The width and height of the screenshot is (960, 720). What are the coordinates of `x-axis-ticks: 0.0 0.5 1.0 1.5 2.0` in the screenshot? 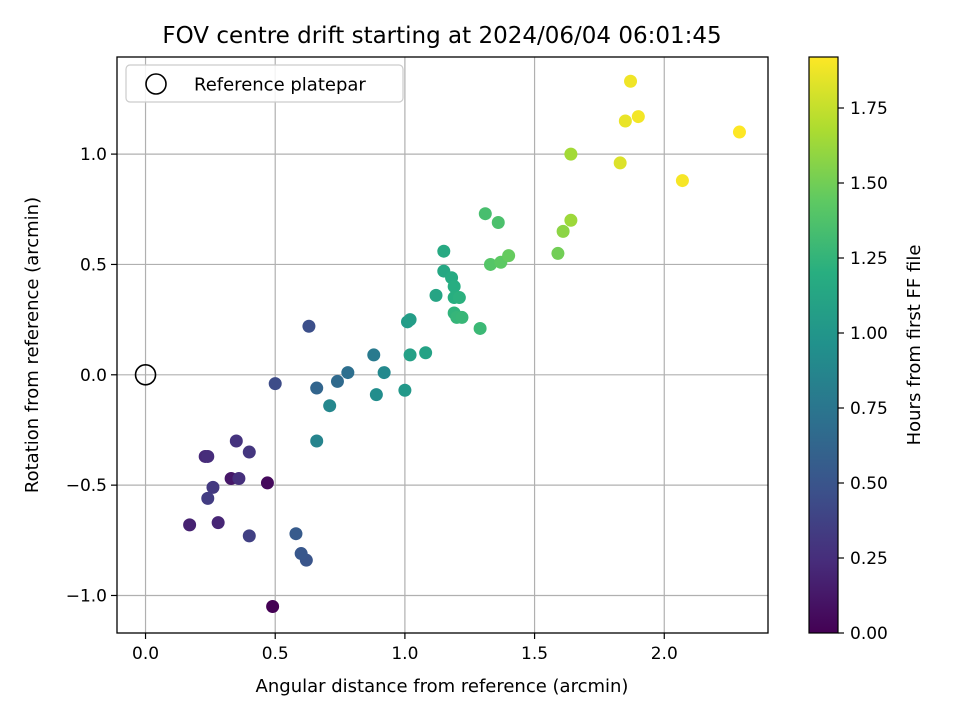 It's located at (405, 648).